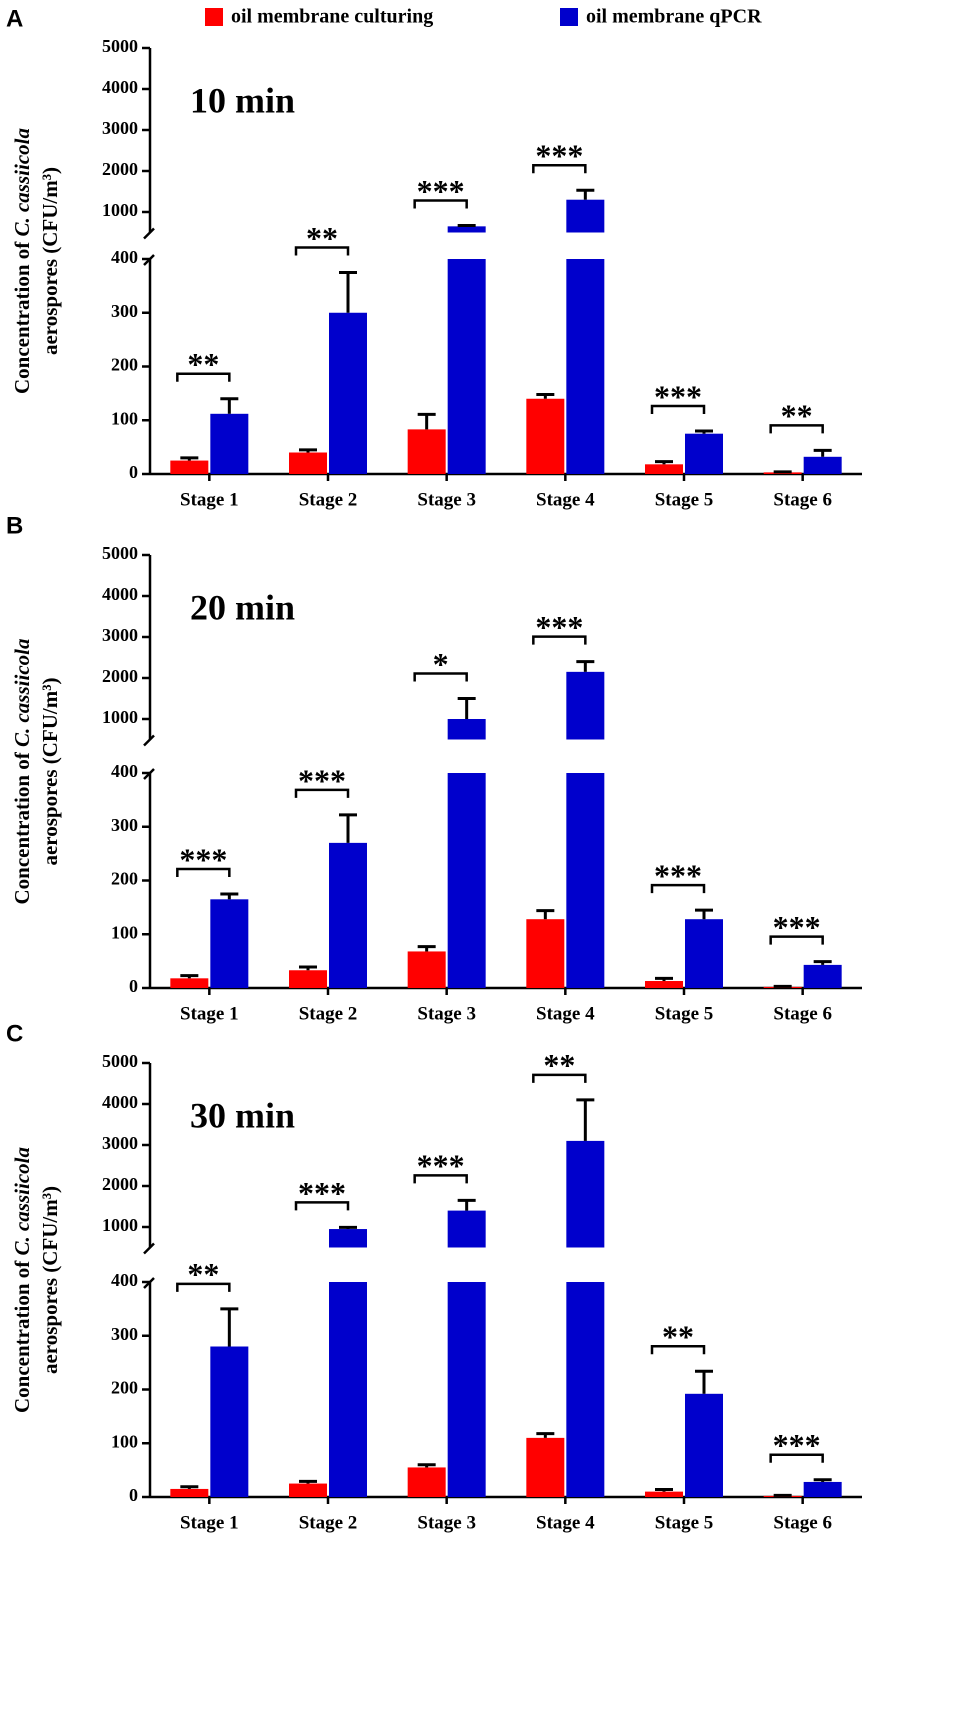 This screenshot has width=955, height=1722. What do you see at coordinates (124, 1280) in the screenshot?
I see `y-tick-label: 400` at bounding box center [124, 1280].